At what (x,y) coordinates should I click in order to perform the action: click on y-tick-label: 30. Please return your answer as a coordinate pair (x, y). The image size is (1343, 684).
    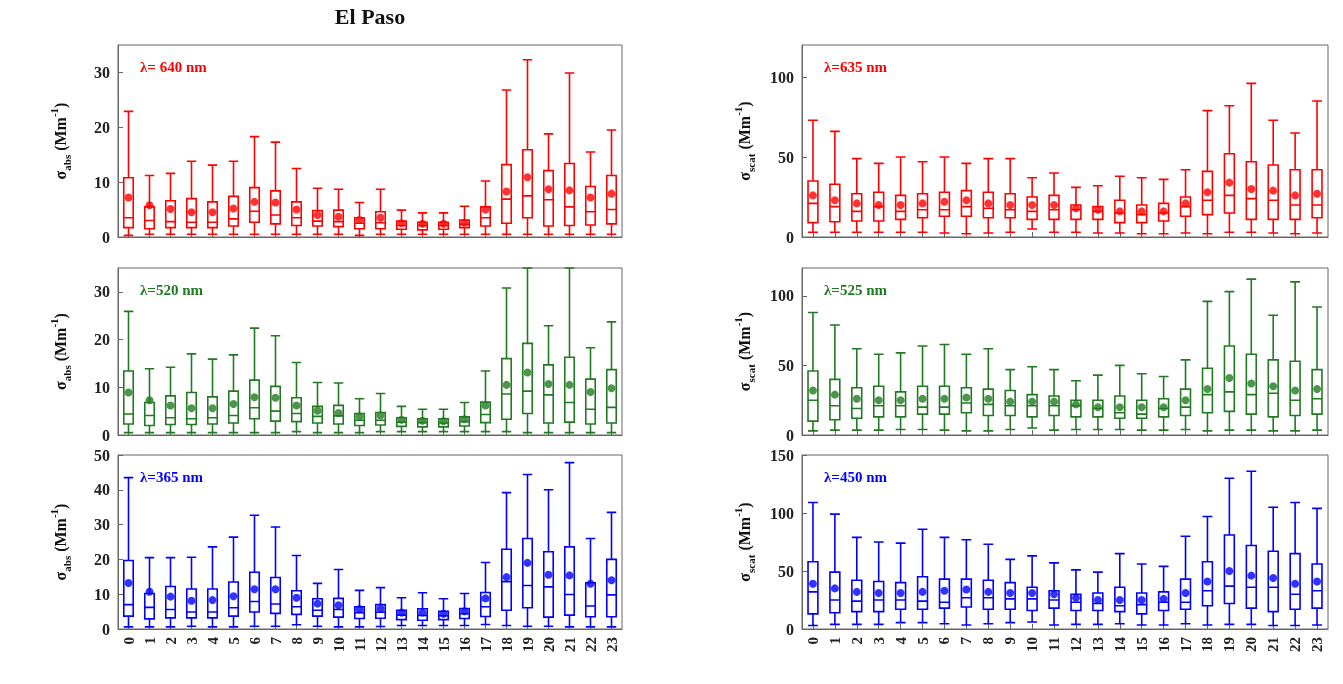
    Looking at the image, I should click on (102, 525).